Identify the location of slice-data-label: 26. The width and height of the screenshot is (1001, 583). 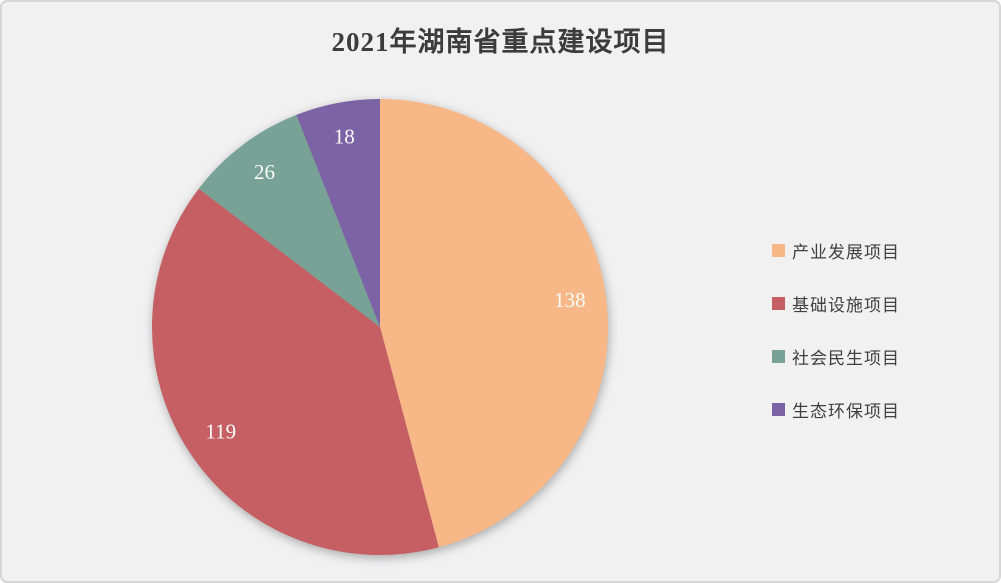
(264, 172).